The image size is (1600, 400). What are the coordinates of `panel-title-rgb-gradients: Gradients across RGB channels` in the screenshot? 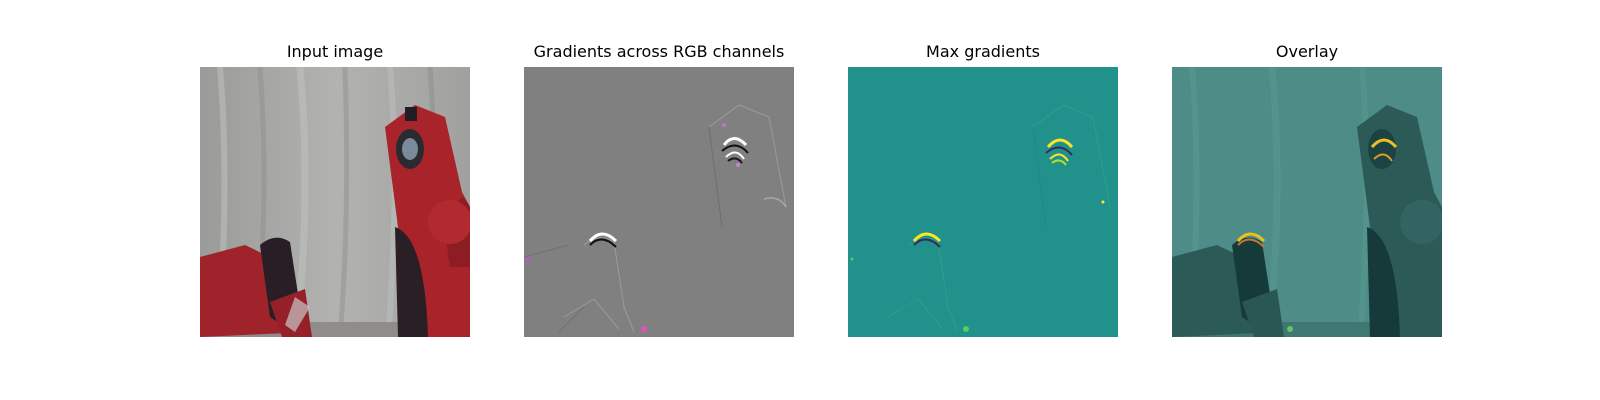 It's located at (659, 51).